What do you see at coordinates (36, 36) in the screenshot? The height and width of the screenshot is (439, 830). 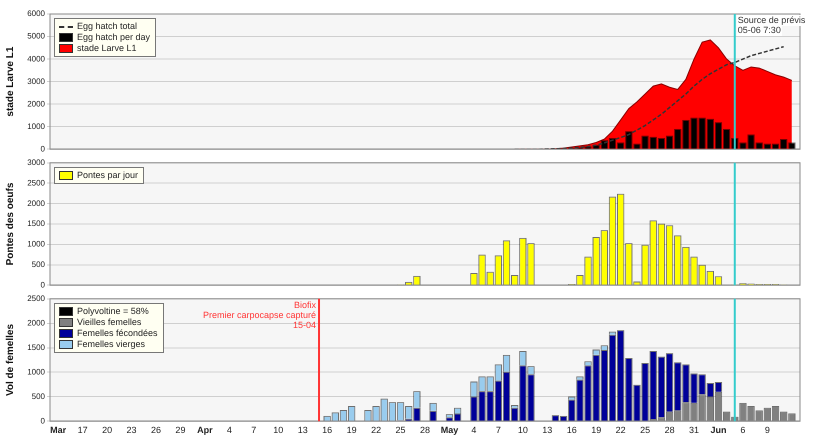 I see `y-tick-label: 5000` at bounding box center [36, 36].